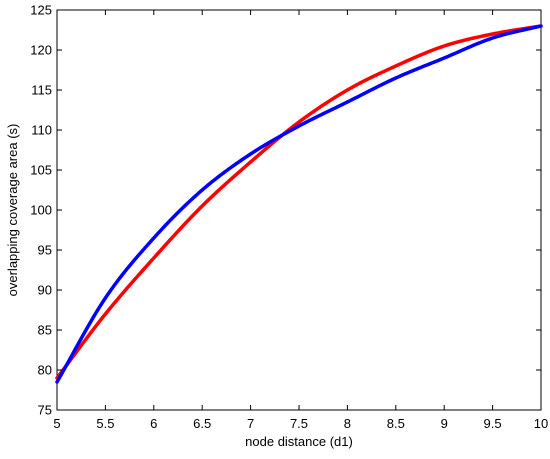 The width and height of the screenshot is (550, 459). Describe the element at coordinates (41, 10) in the screenshot. I see `y-tick-label: 125` at that location.